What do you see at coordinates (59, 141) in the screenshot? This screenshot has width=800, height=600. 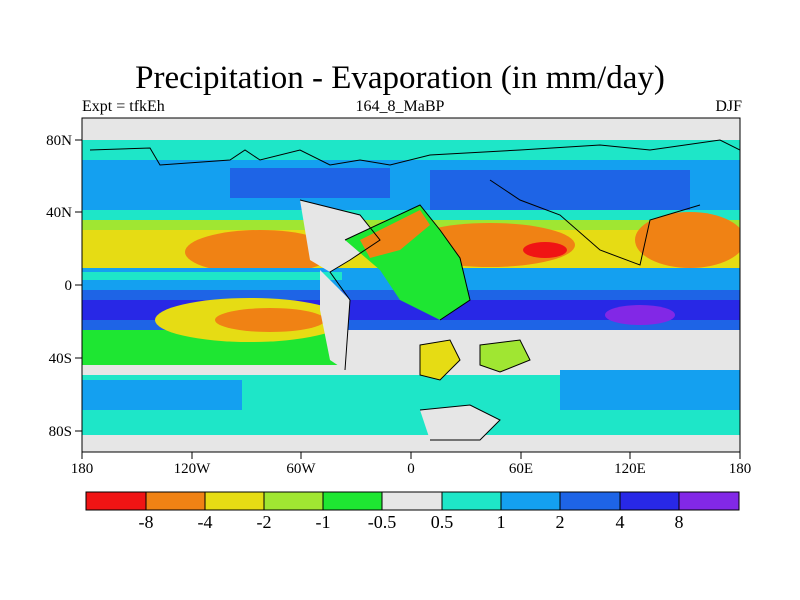 I see `y-tick-label: 80N` at bounding box center [59, 141].